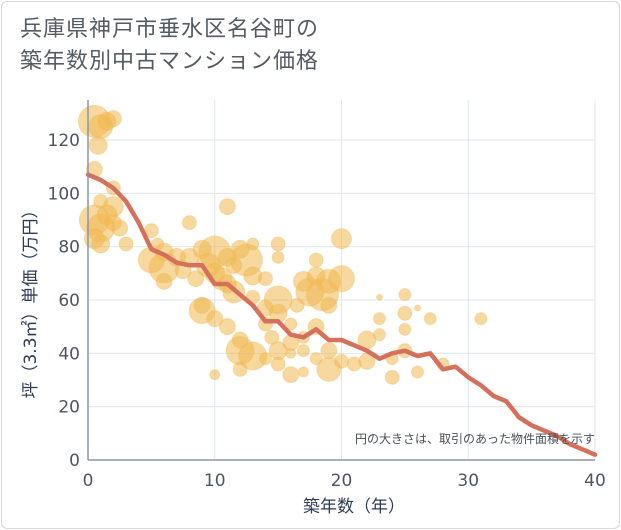  Describe the element at coordinates (354, 507) in the screenshot. I see `x-axis-label: 築年数（年）` at that location.